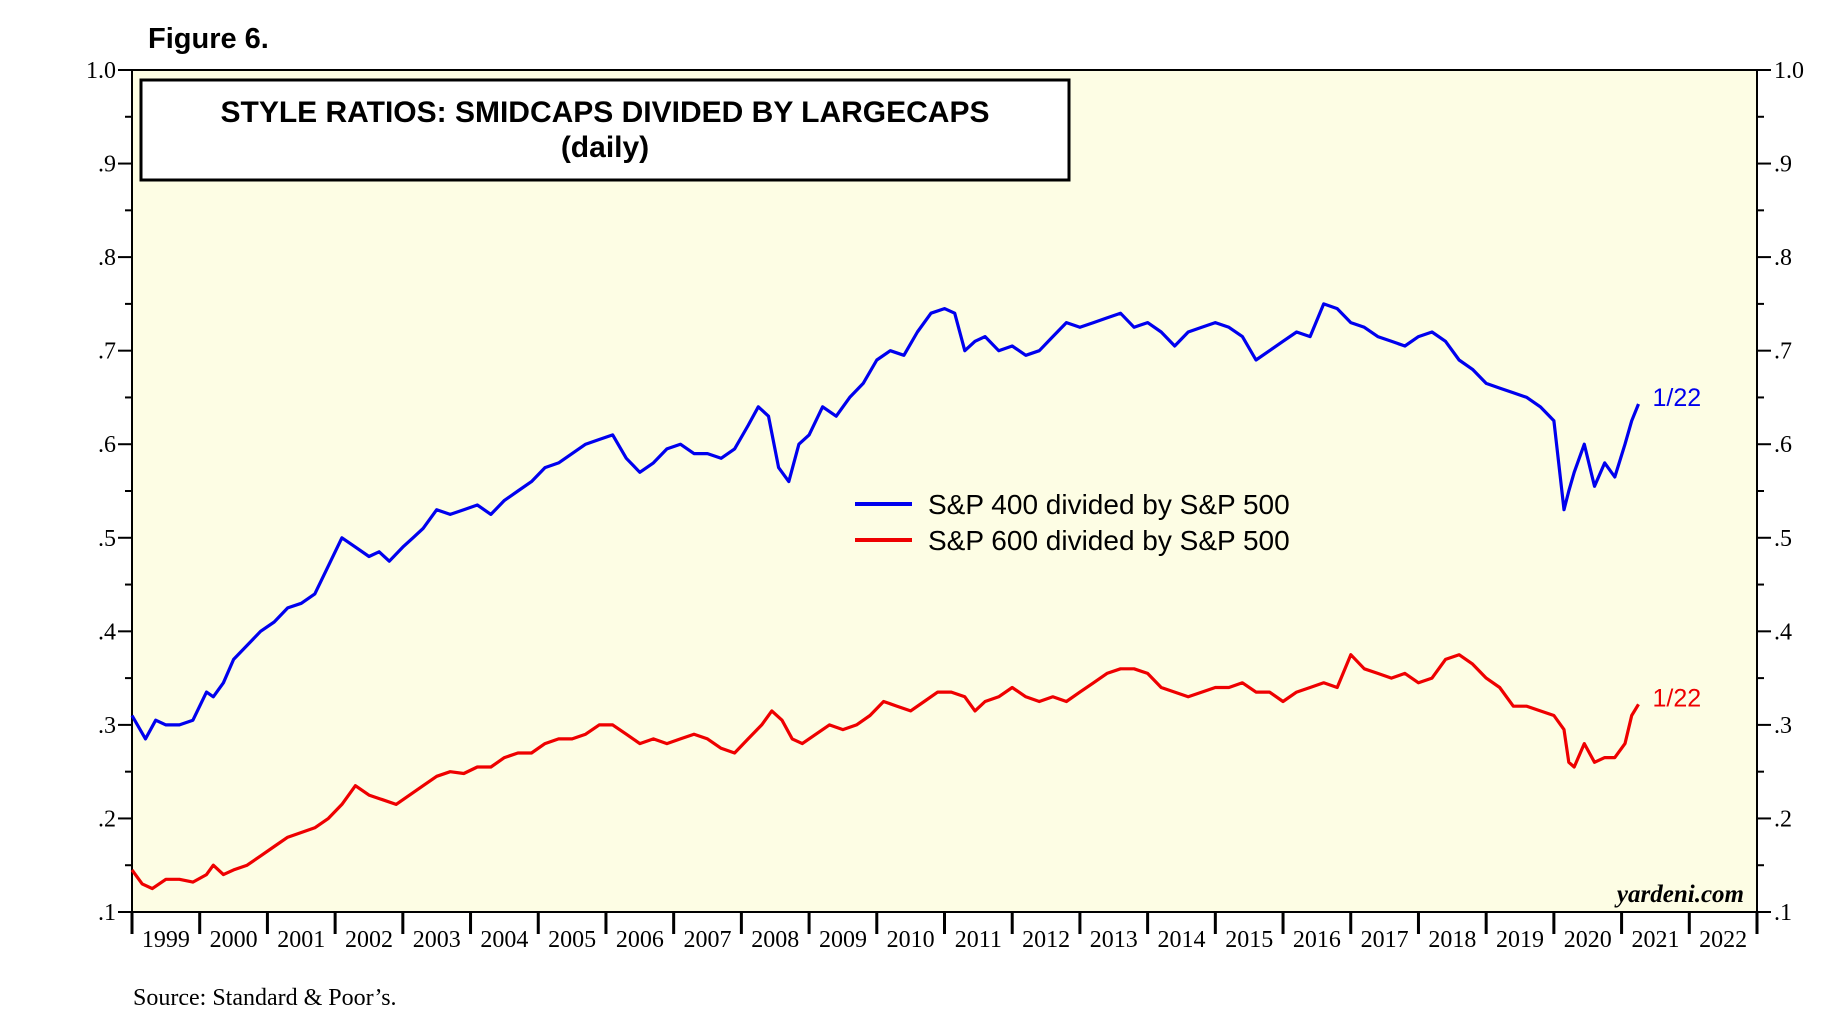  Describe the element at coordinates (1677, 698) in the screenshot. I see `end-label-s600: 1/22` at that location.